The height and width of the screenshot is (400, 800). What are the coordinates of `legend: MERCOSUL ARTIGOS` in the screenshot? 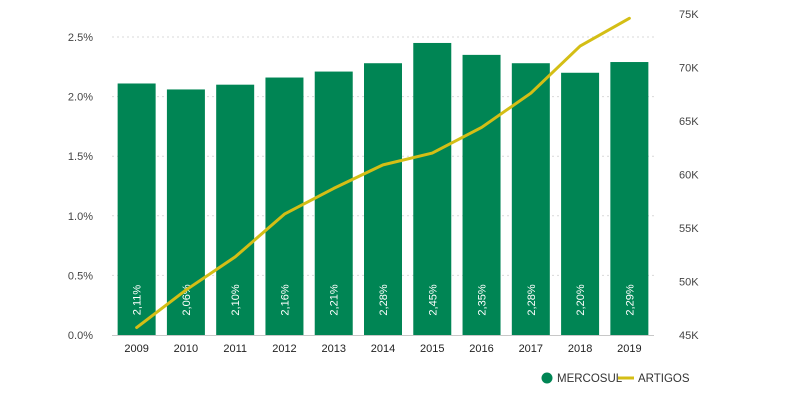 It's located at (615, 378).